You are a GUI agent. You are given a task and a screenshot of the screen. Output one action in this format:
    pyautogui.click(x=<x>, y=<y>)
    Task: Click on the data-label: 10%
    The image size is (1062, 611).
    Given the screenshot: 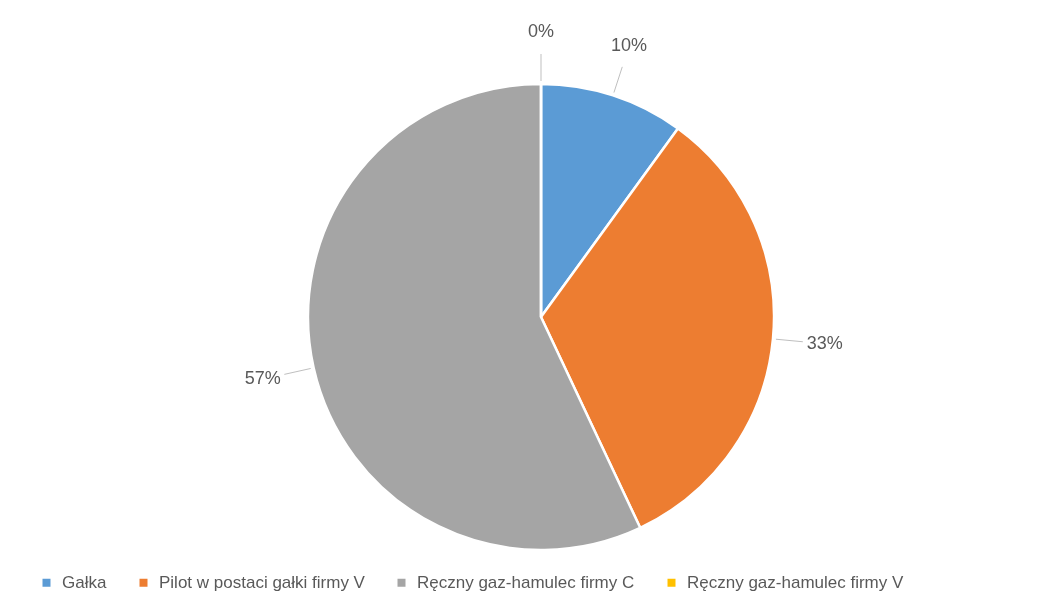 What is the action you would take?
    pyautogui.click(x=629, y=44)
    